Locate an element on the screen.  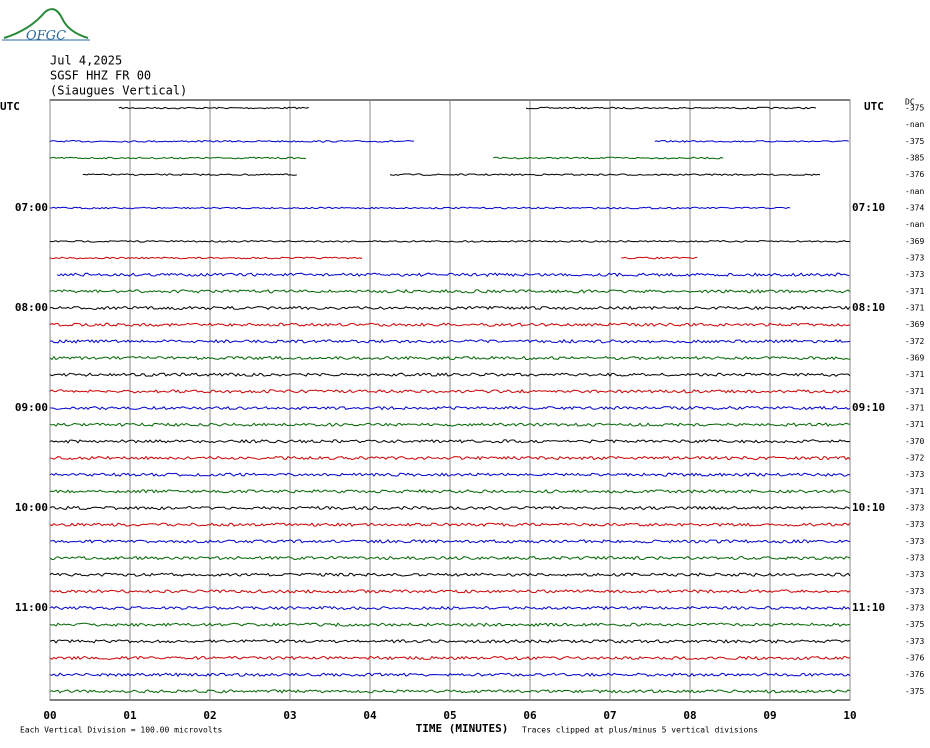
left-label: 09:00 is located at coordinates (31, 407).